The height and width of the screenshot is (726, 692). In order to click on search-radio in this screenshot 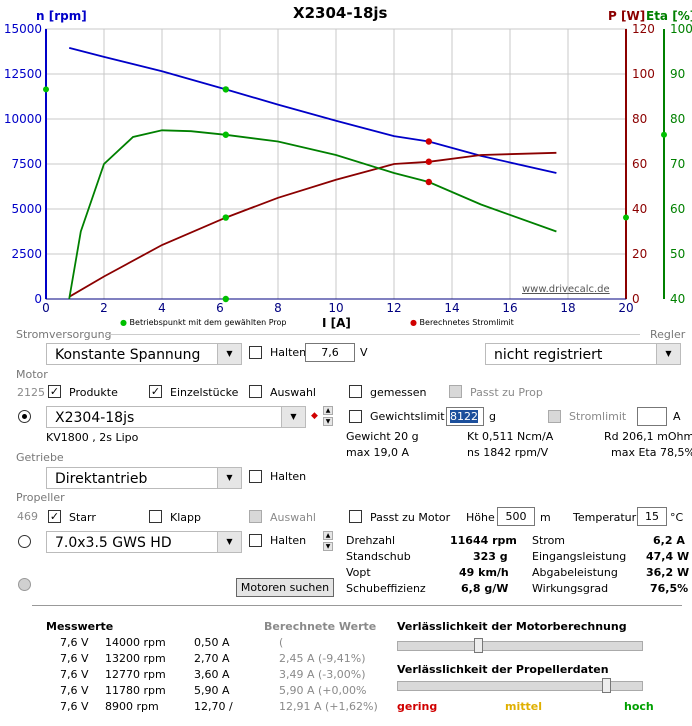, I will do `click(24, 584)`.